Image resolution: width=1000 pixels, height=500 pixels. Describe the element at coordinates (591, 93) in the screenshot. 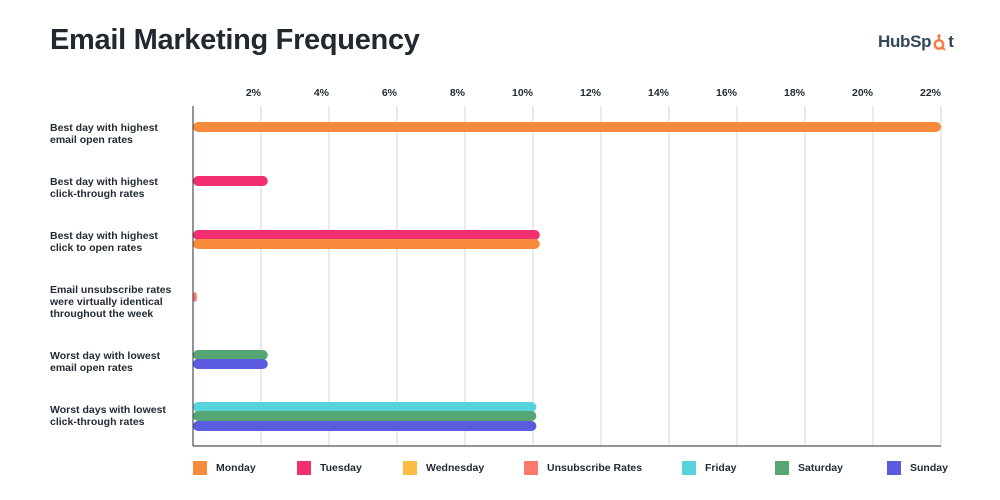

I see `x-tick-label: 12%` at that location.